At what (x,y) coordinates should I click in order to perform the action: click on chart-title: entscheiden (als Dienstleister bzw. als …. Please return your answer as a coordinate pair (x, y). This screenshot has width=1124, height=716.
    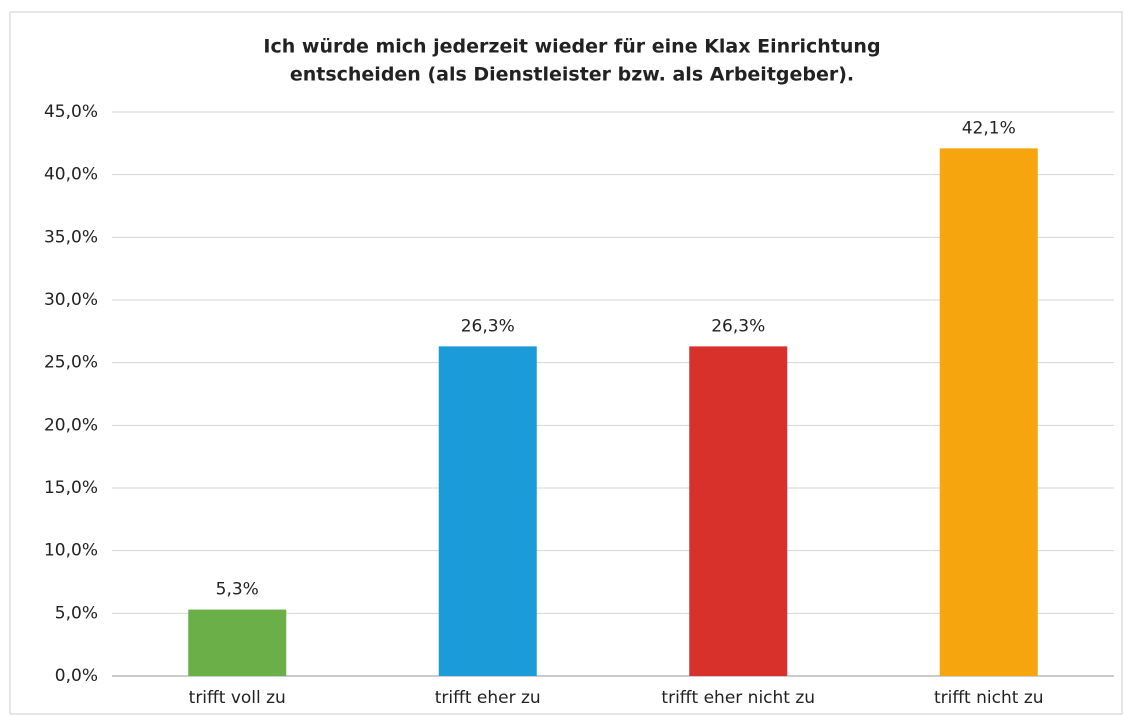
    Looking at the image, I should click on (572, 75).